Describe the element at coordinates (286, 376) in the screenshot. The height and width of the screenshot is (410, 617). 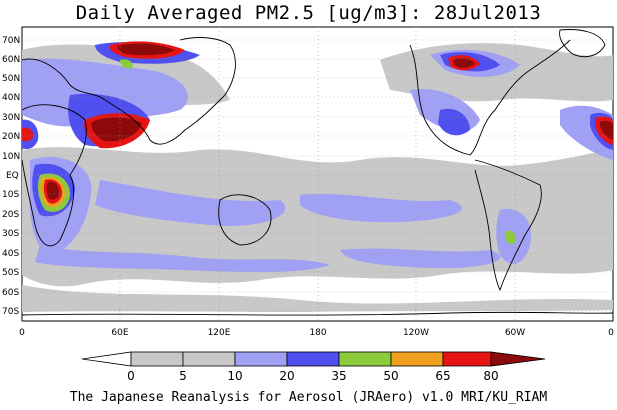
I see `colorbar-label: 20` at that location.